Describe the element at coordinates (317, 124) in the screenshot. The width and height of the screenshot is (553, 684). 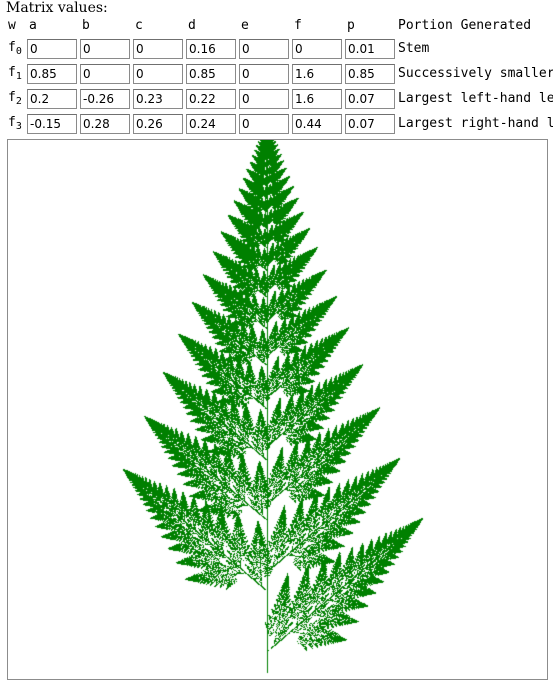
I see `f3-f-input` at that location.